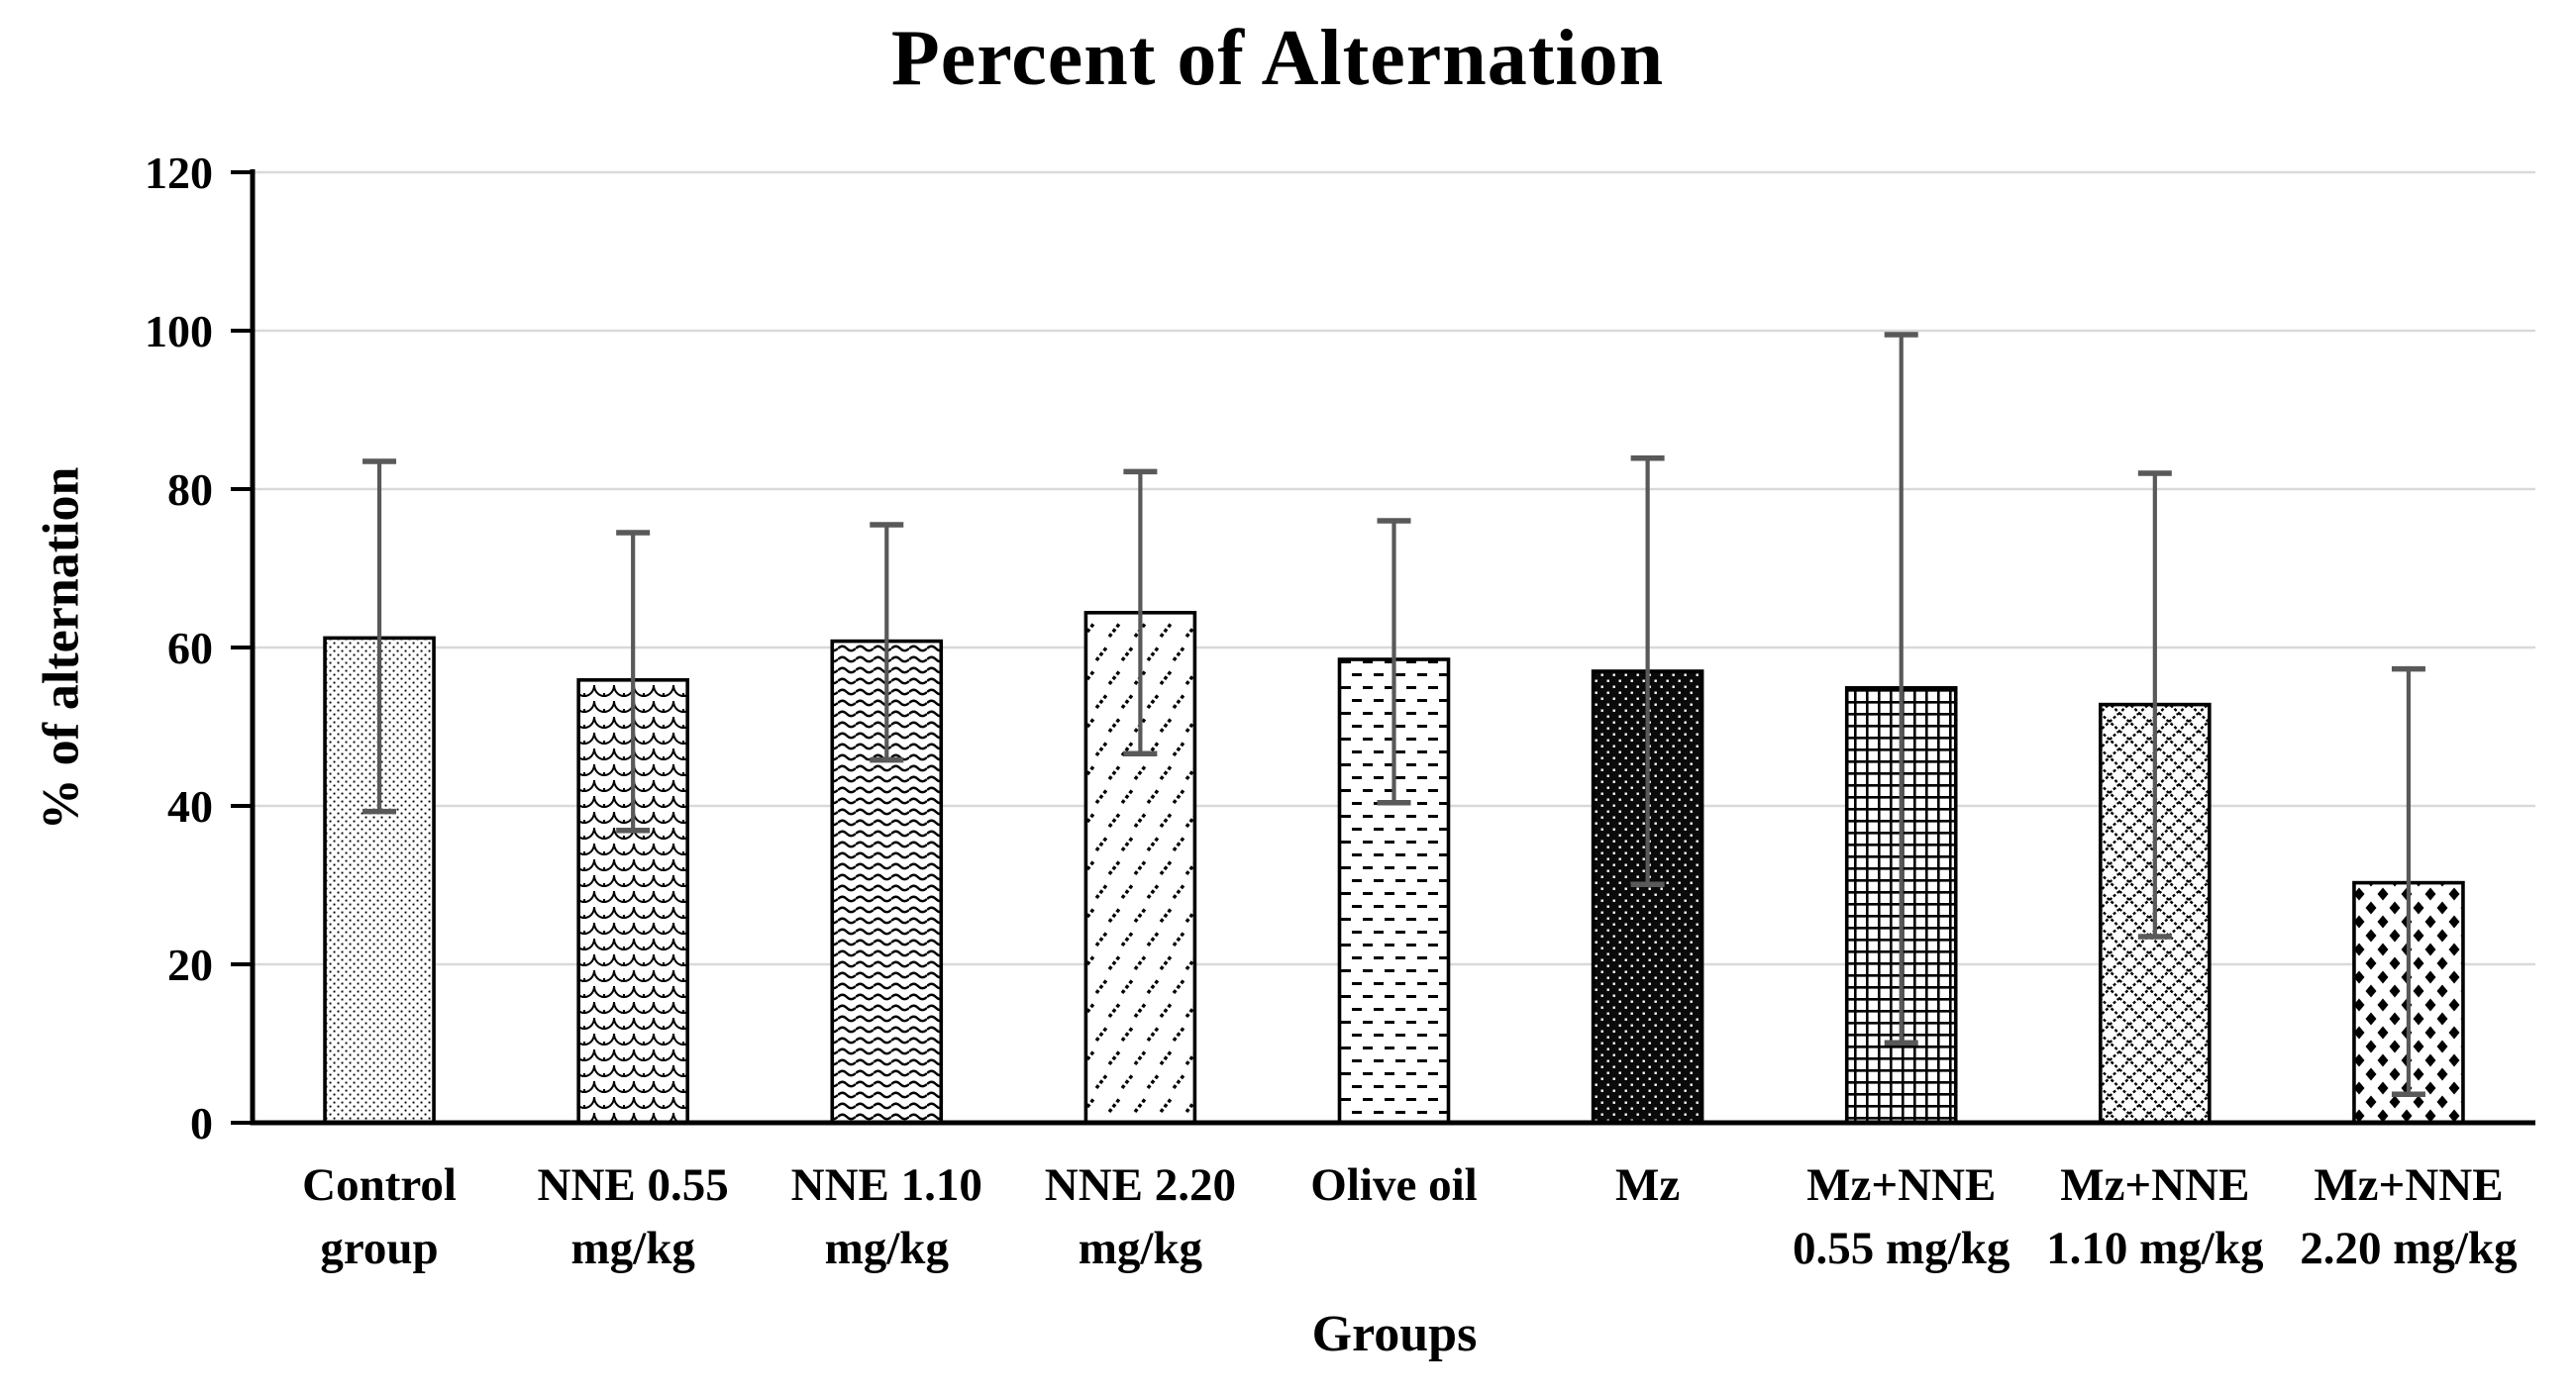  Describe the element at coordinates (190, 648) in the screenshot. I see `y-tick-label-60: 60` at that location.